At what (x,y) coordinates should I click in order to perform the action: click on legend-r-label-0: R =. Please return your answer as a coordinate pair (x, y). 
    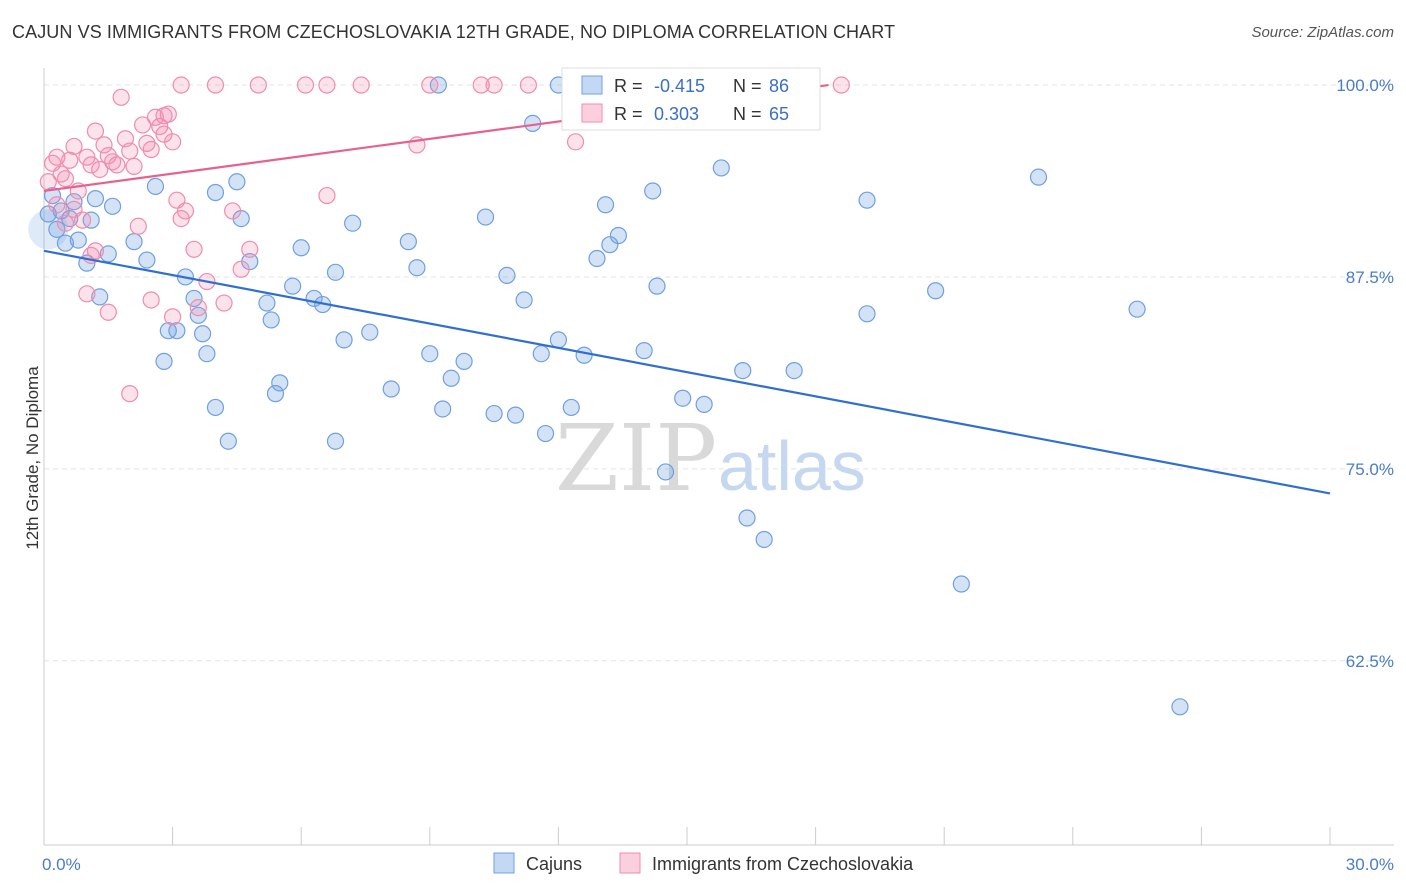
    Looking at the image, I should click on (628, 86).